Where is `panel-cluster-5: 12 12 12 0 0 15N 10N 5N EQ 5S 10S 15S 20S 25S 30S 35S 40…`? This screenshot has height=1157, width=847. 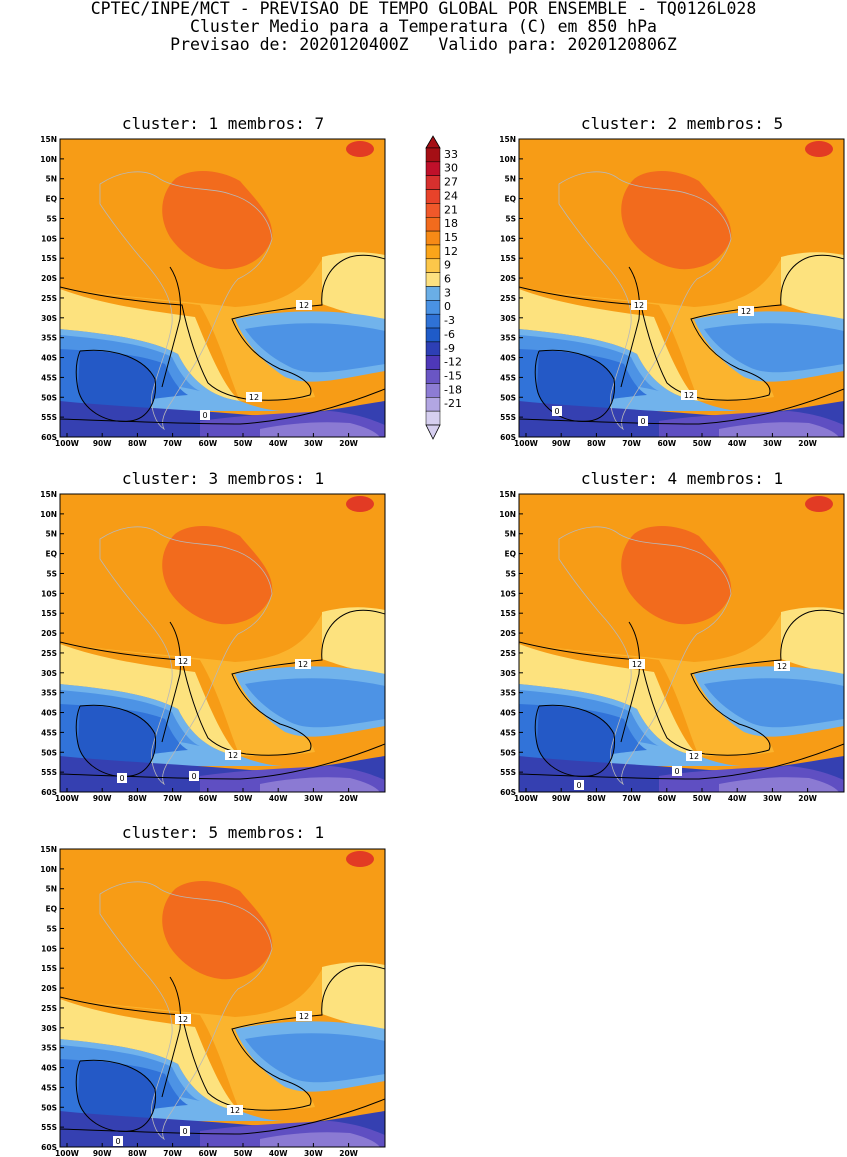 panel-cluster-5: 12 12 12 0 0 15N 10N 5N EQ 5S 10S 15S 20S 25S 30S 35S 40… is located at coordinates (213, 1001).